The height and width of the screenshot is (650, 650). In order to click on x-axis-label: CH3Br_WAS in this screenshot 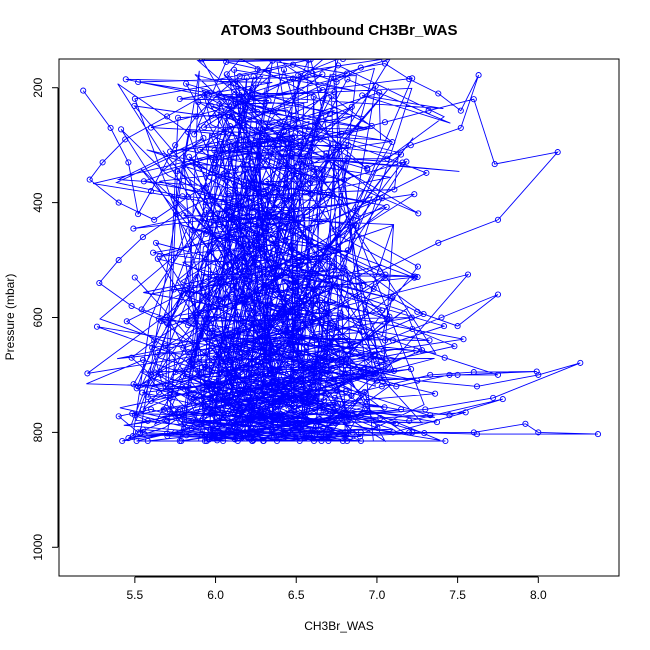, I will do `click(339, 626)`.